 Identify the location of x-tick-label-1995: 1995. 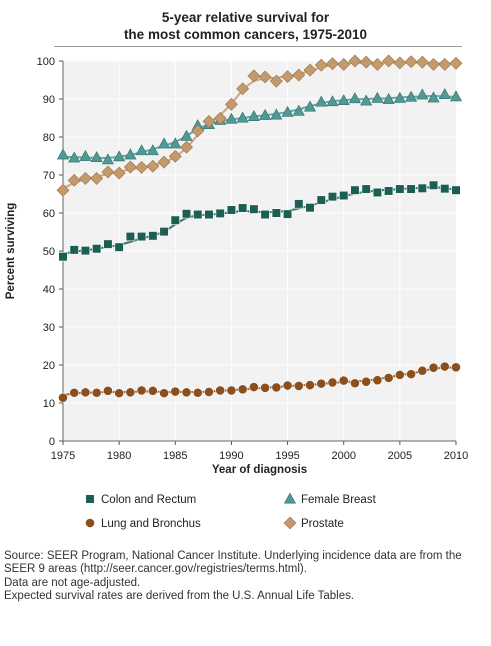
(287, 456).